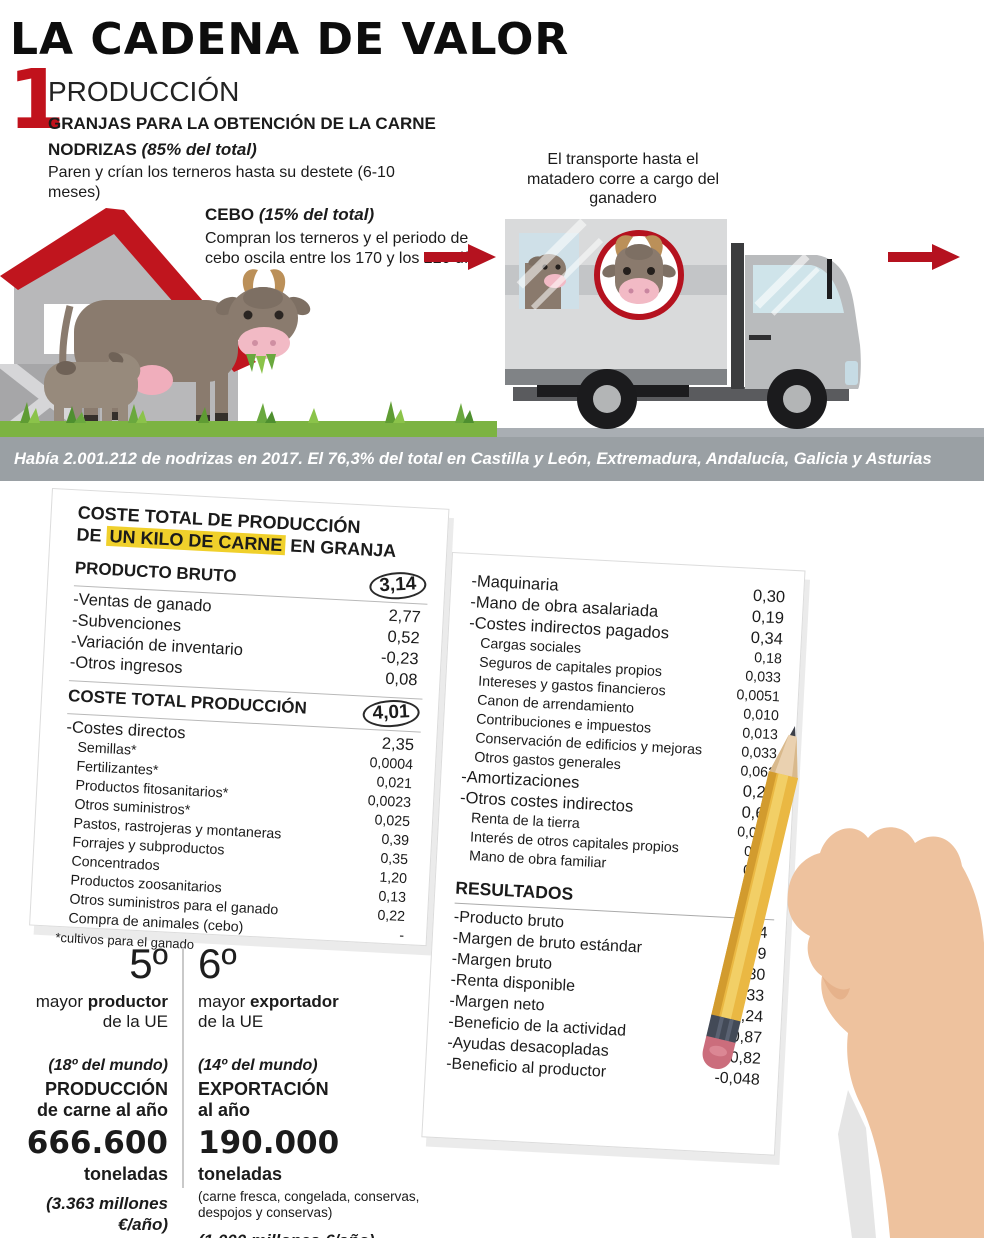 Image resolution: width=984 pixels, height=1238 pixels. What do you see at coordinates (316, 214) in the screenshot?
I see `cebo-percent: (15% del total)` at bounding box center [316, 214].